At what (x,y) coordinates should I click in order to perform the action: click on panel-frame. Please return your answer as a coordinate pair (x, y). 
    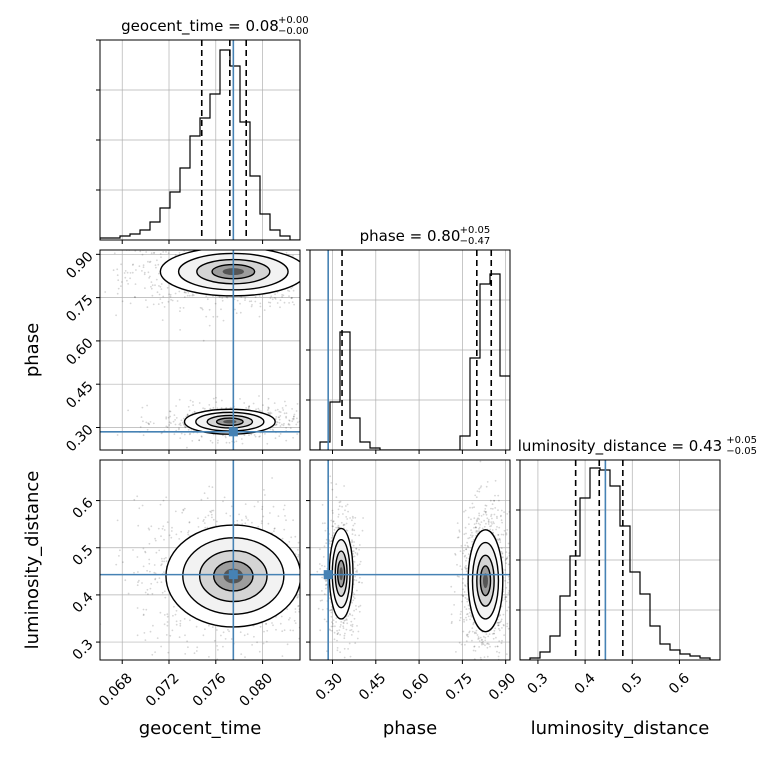
    Looking at the image, I should click on (200, 350).